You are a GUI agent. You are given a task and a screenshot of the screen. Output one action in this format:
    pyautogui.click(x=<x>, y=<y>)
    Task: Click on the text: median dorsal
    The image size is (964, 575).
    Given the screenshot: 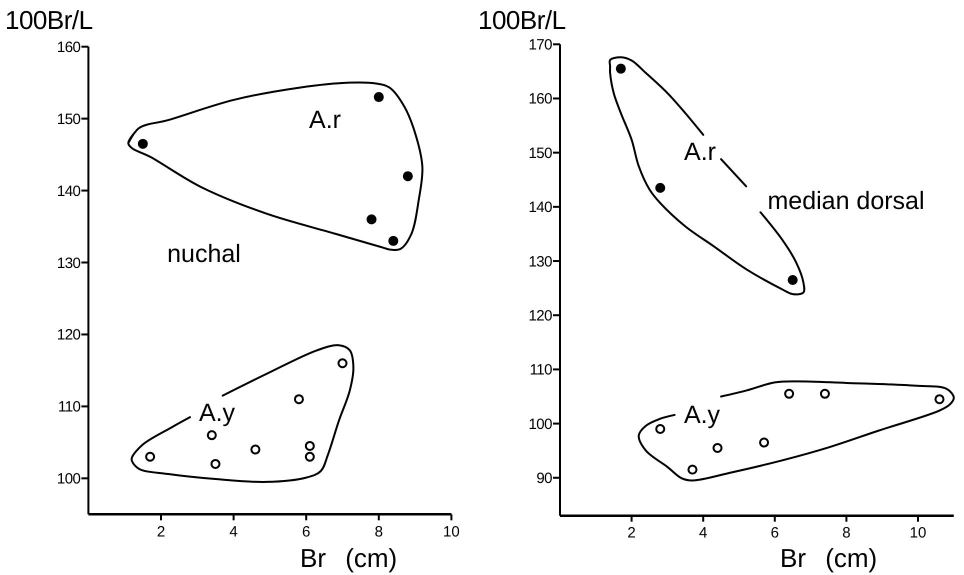 What is the action you would take?
    pyautogui.click(x=846, y=201)
    